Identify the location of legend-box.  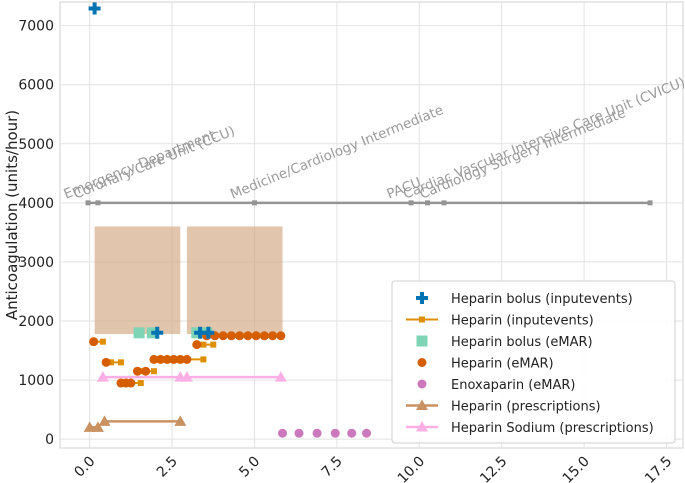
(533, 362).